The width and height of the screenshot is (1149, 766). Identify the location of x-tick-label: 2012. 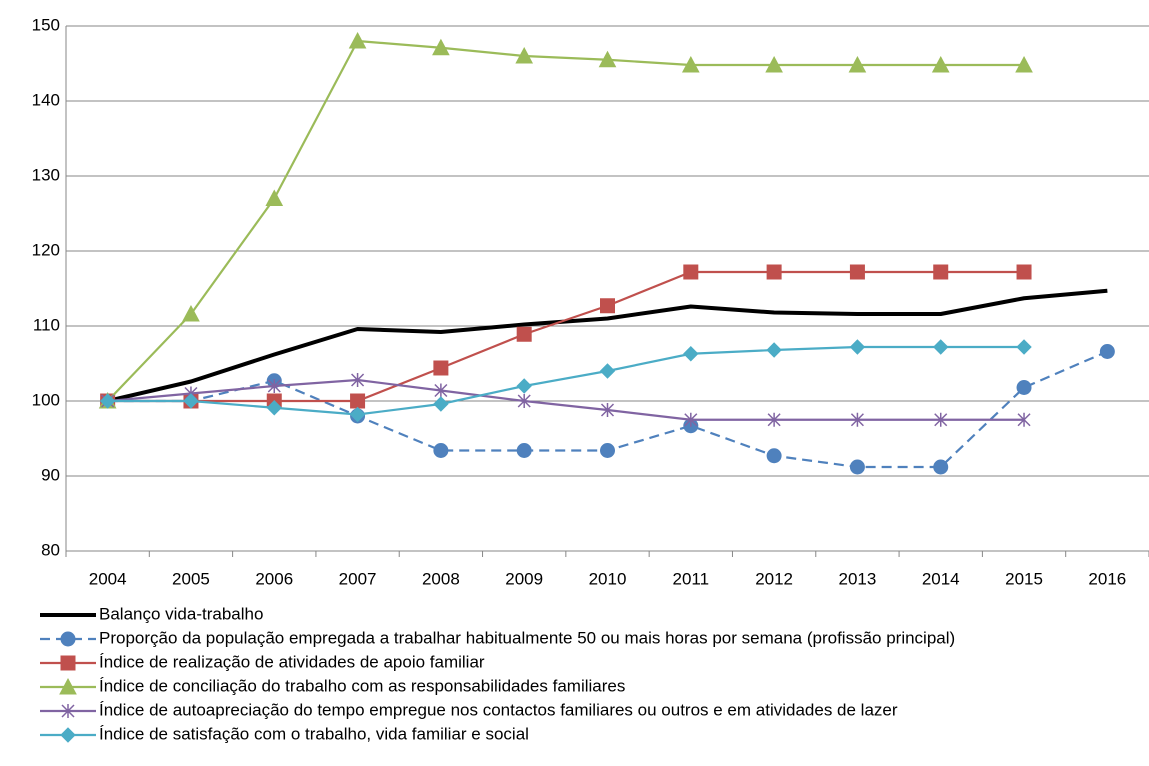
(774, 578).